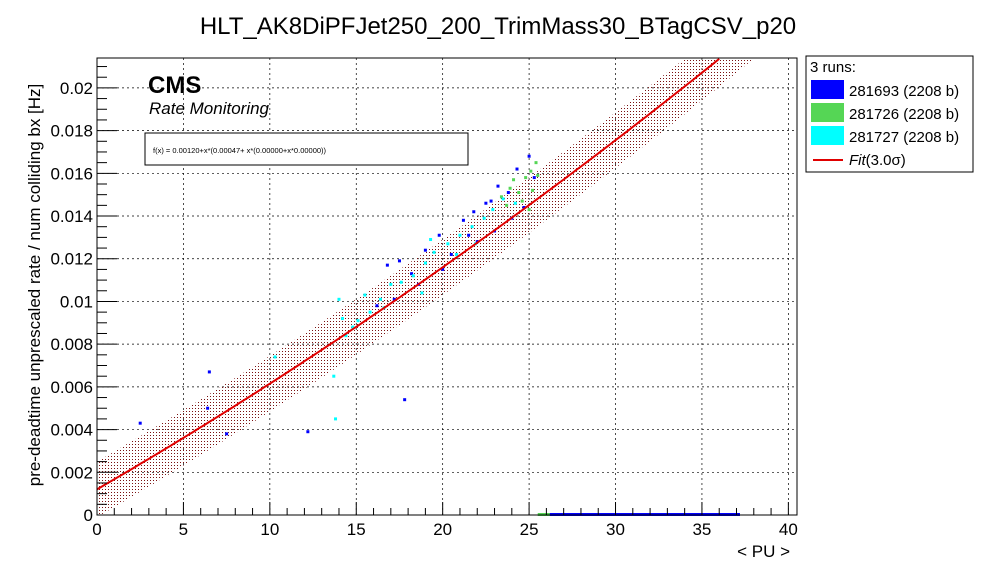  I want to click on y-tick-label: 0.006, so click(71, 387).